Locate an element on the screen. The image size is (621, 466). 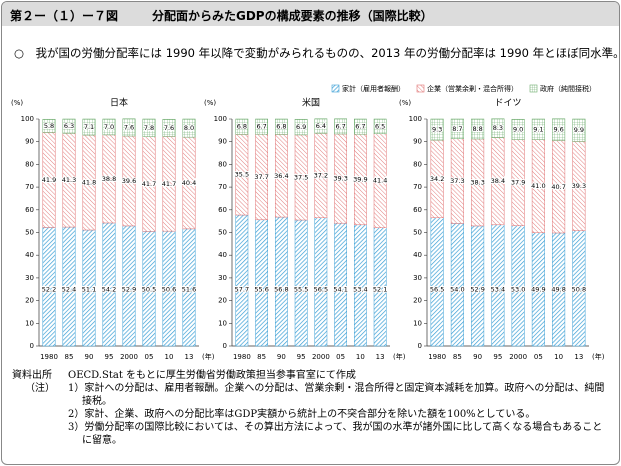
value-label: 8.0 is located at coordinates (189, 128).